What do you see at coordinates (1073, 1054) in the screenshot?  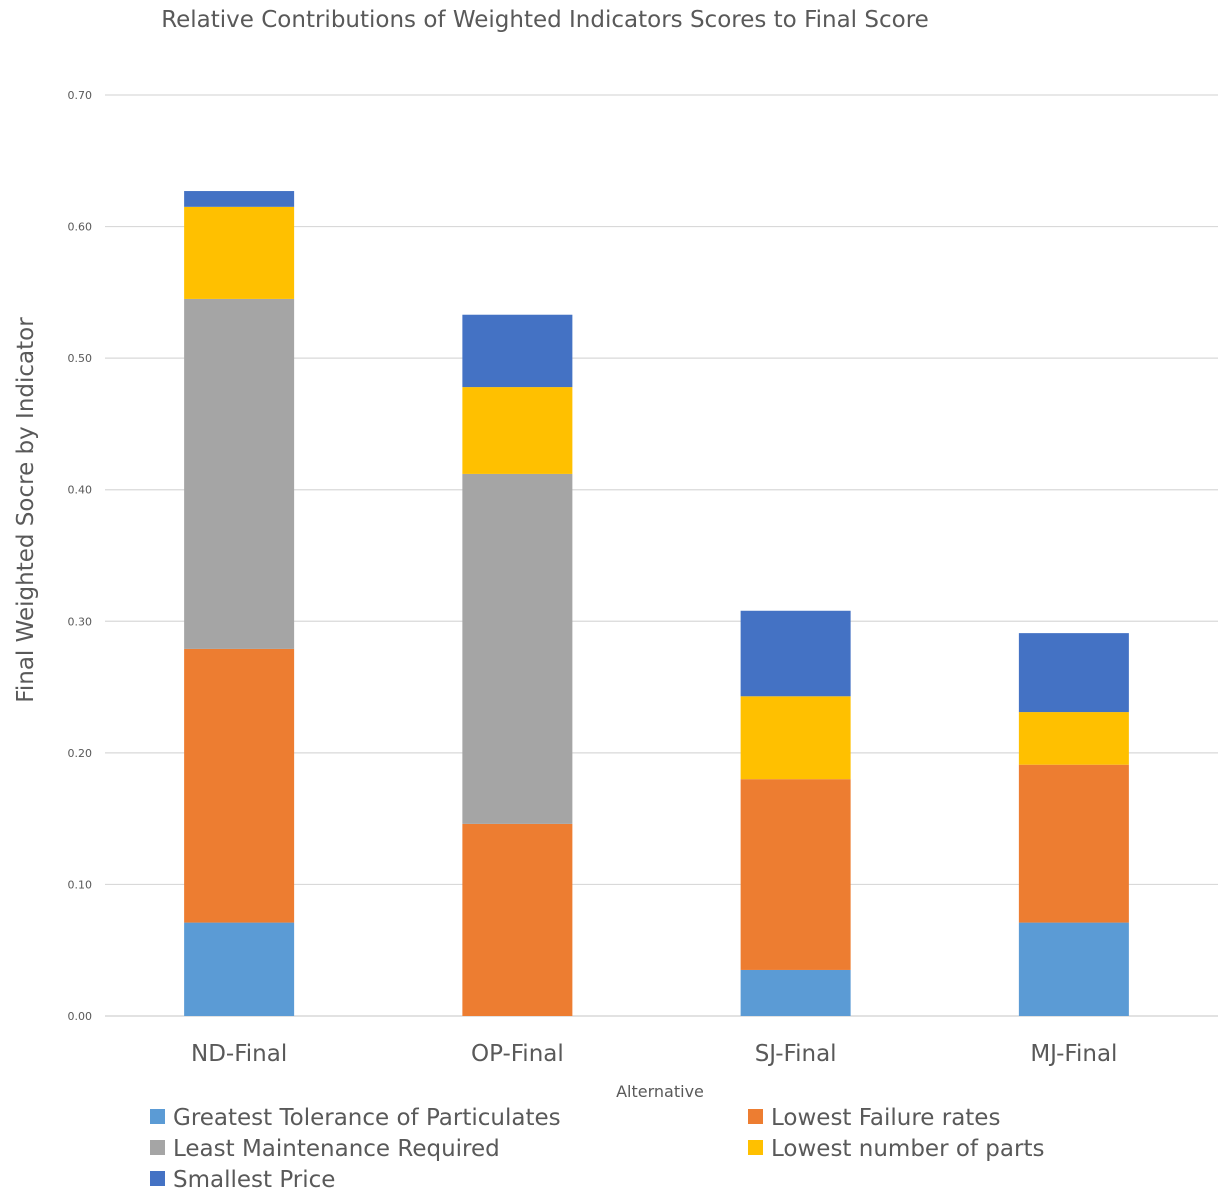 I see `x-tick-label: MJ-Final` at bounding box center [1073, 1054].